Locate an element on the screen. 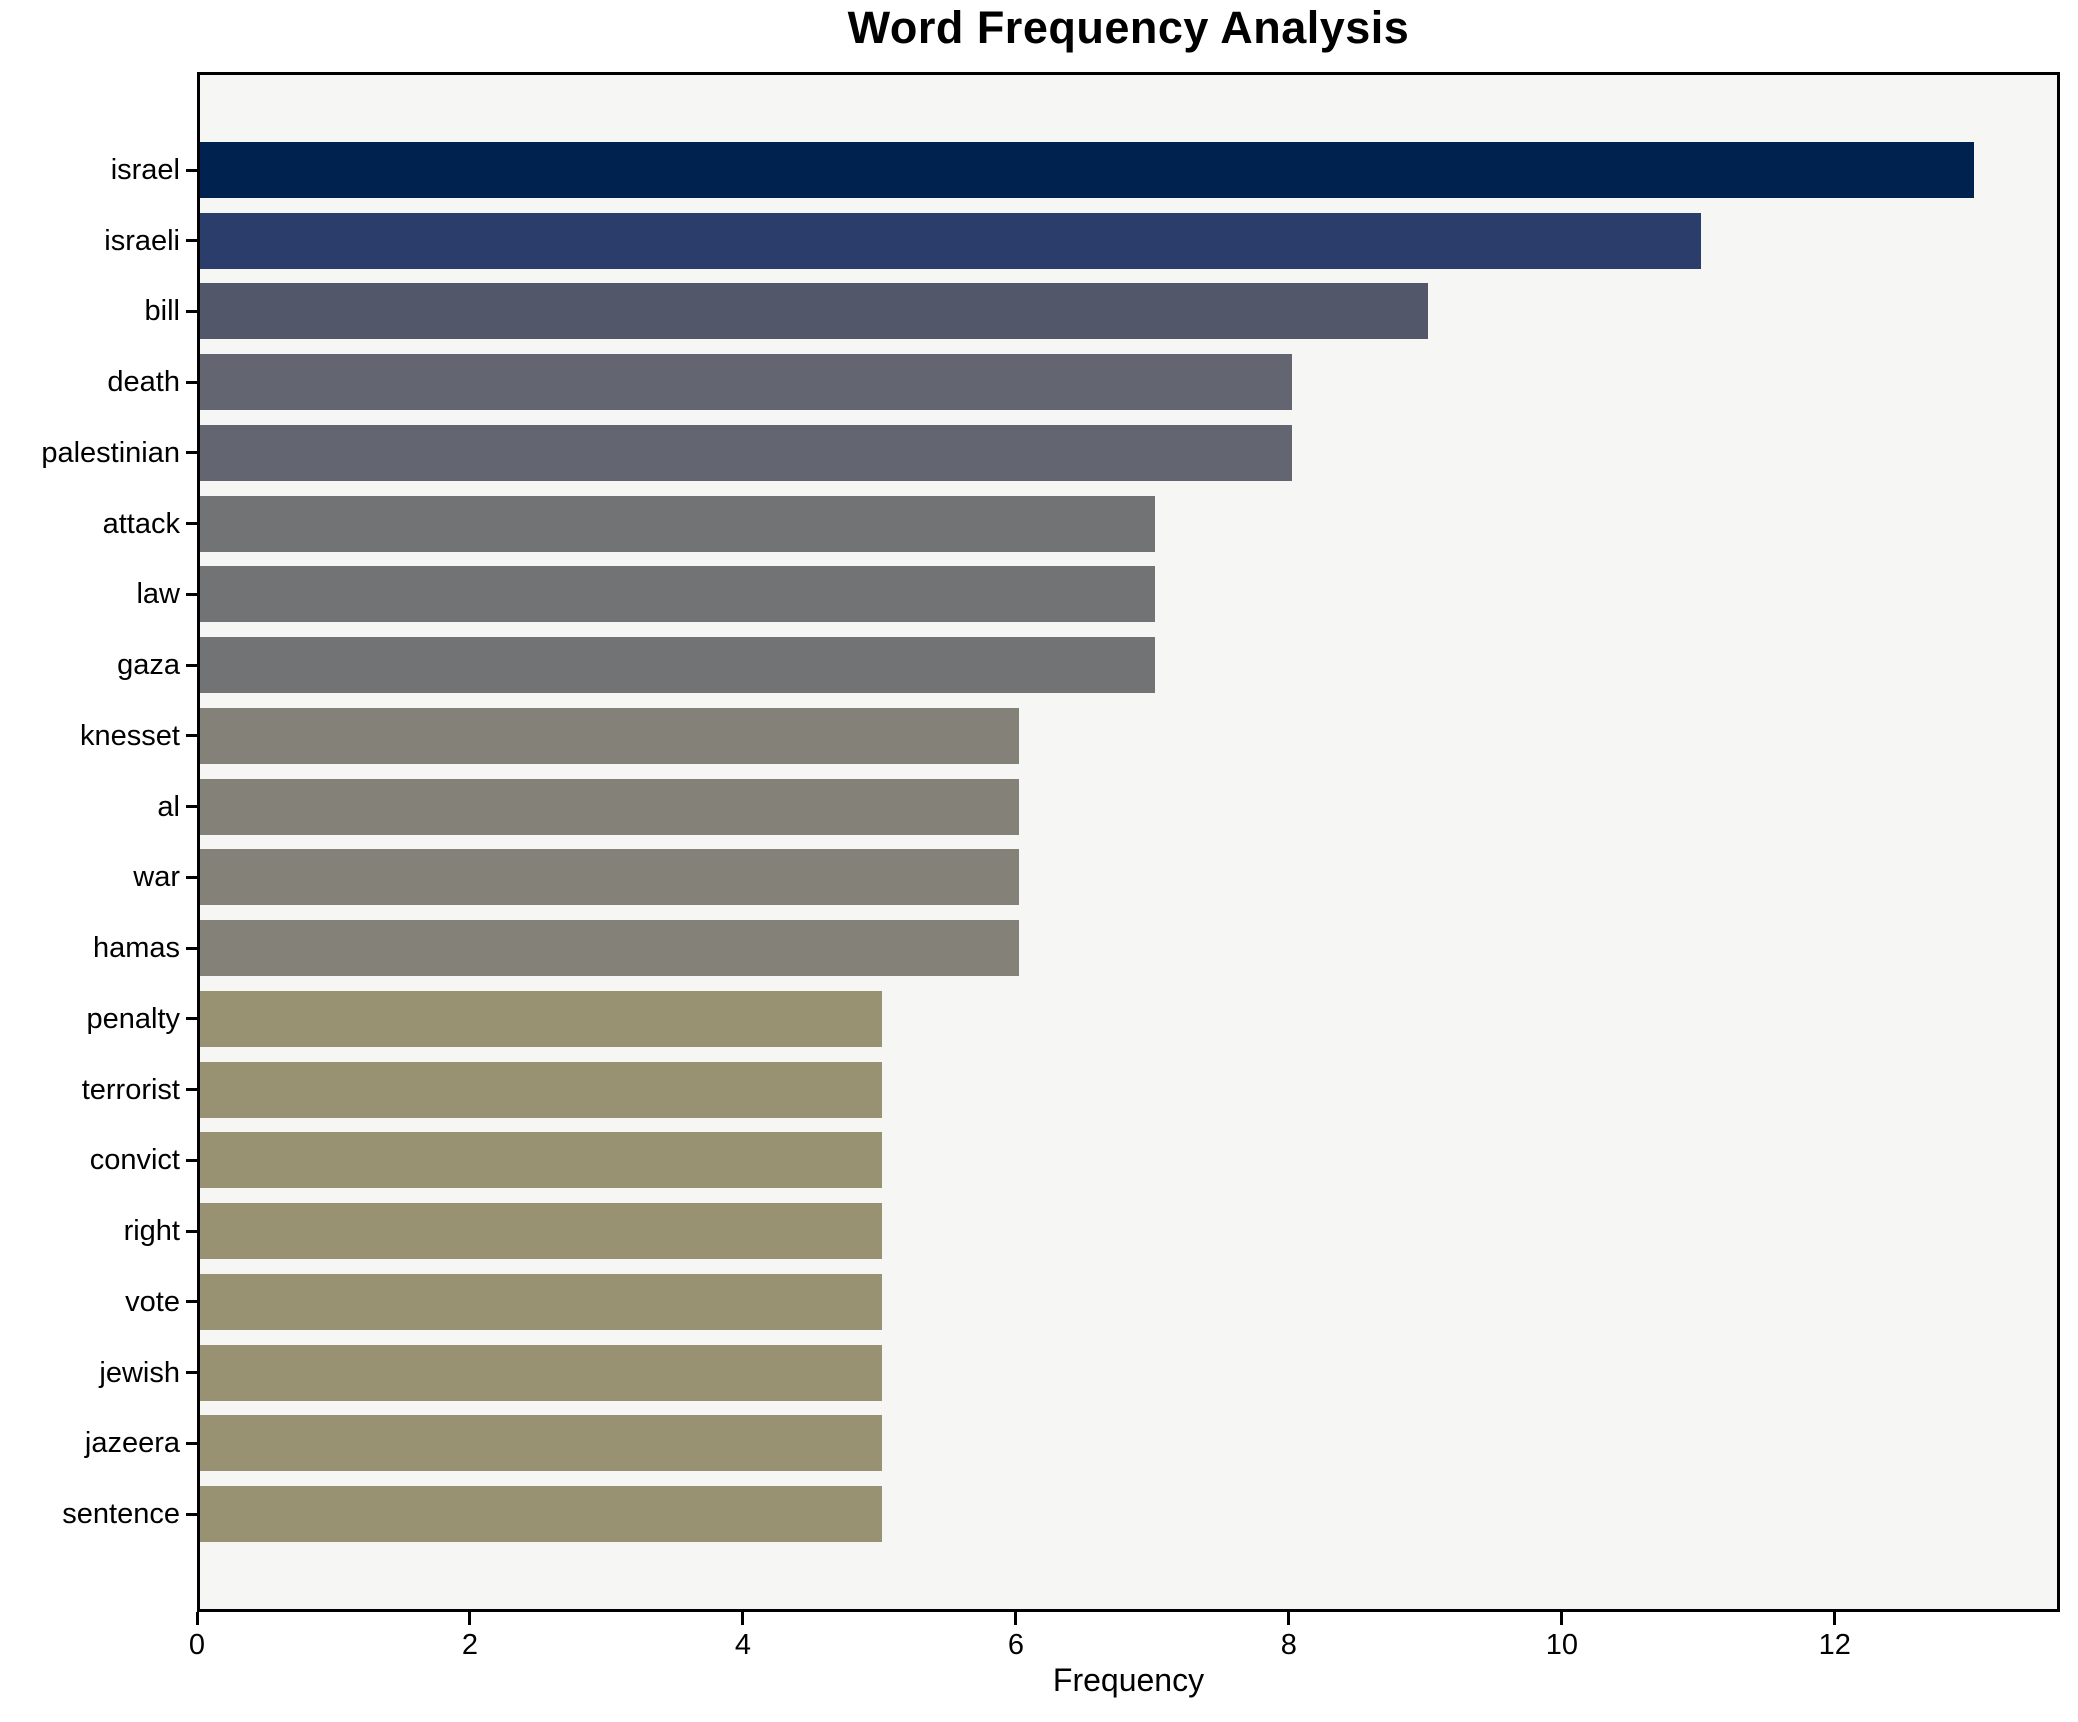 The width and height of the screenshot is (2078, 1722). bar-right is located at coordinates (541, 1231).